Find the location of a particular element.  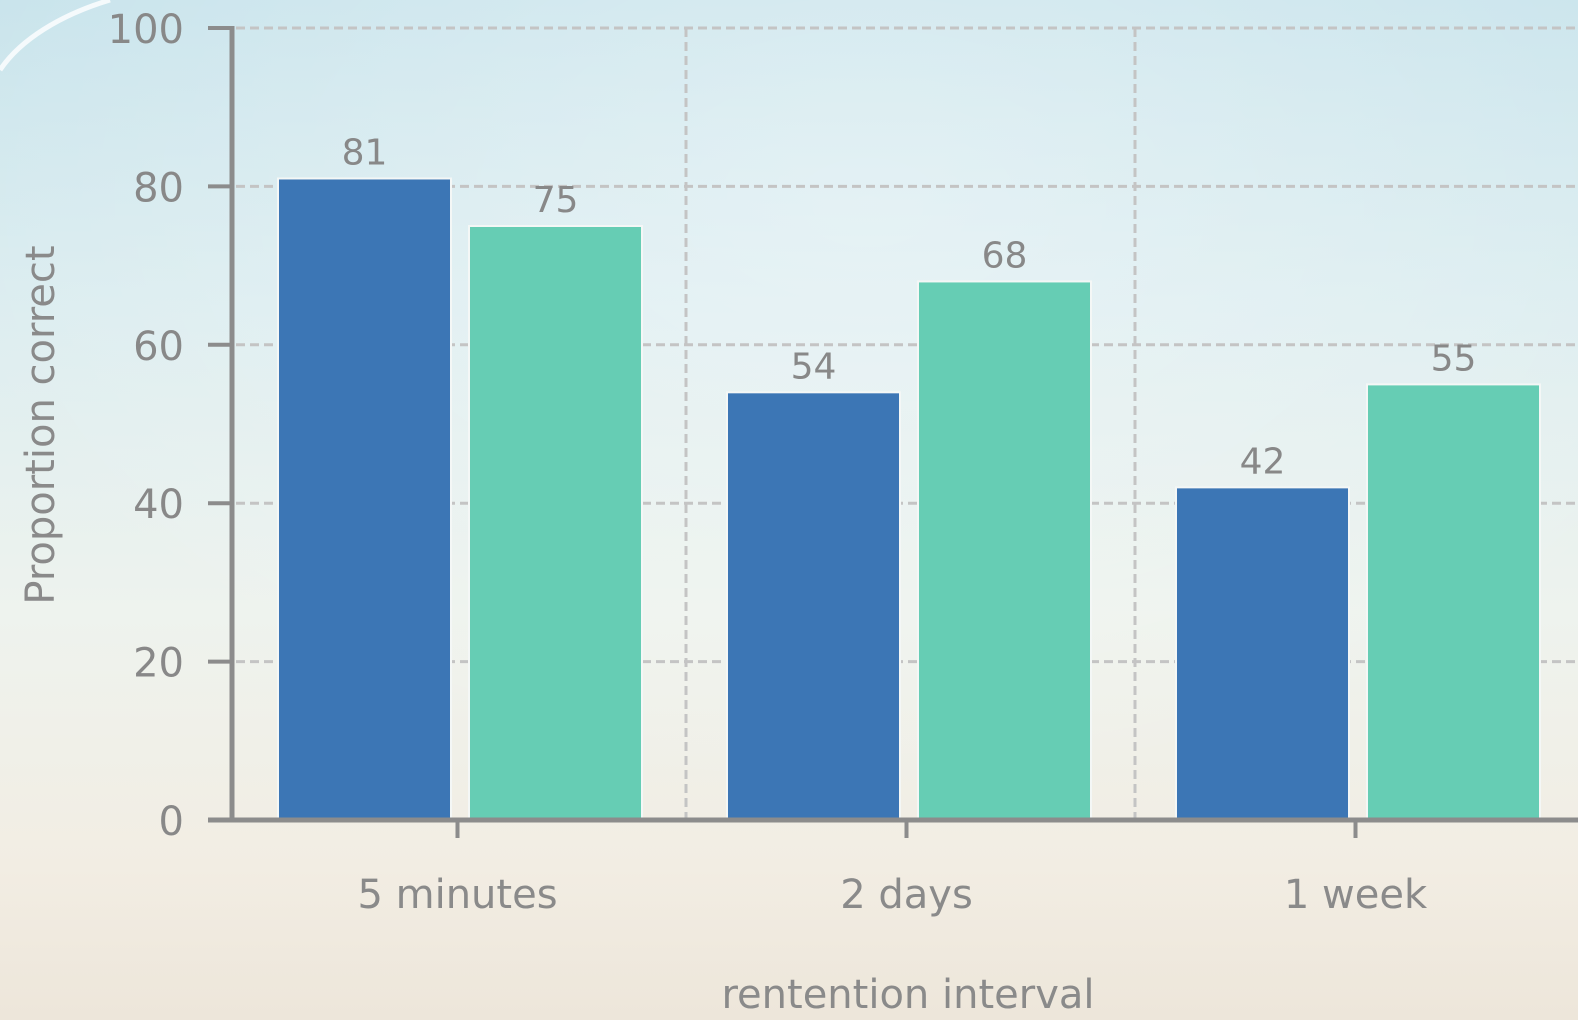

y-tick-label: 100 is located at coordinates (146, 30).